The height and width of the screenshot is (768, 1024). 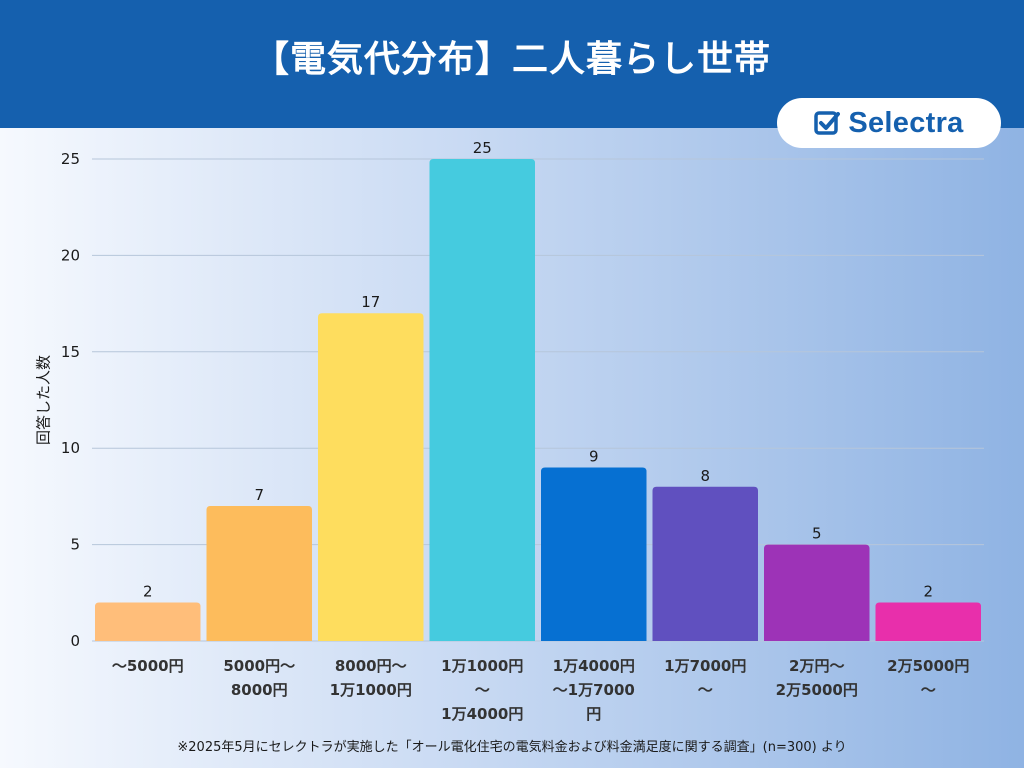 I want to click on selectra-logo: Selectra, so click(x=889, y=123).